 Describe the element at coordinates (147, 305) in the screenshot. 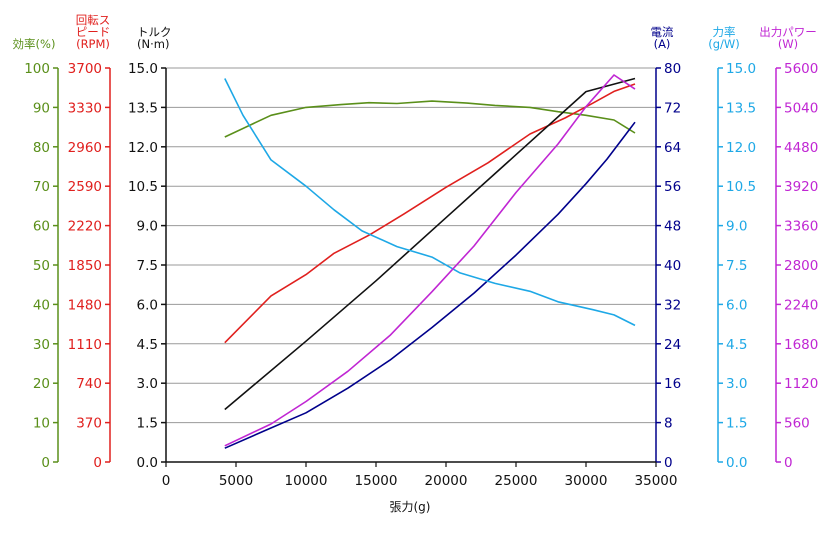

I see `torque-tick-label: 6.0` at that location.